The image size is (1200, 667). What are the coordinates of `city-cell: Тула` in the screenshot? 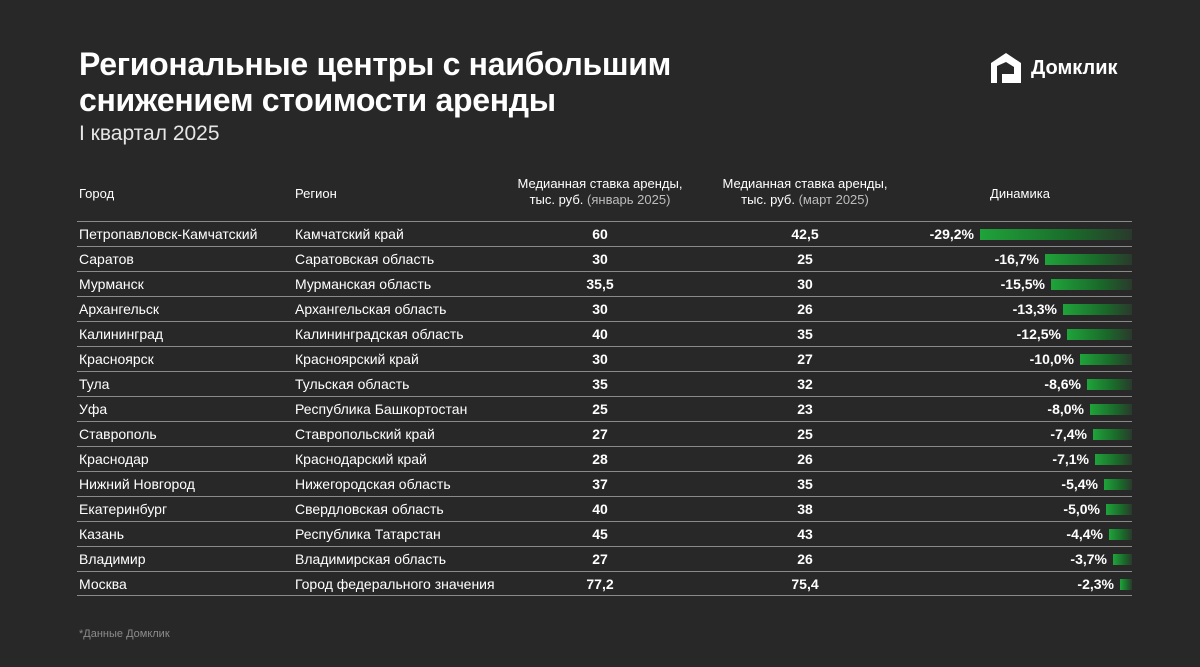 It's located at (94, 384).